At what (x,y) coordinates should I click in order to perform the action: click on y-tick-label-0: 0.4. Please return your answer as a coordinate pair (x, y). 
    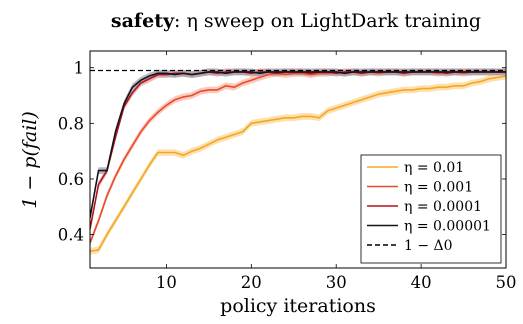
    Looking at the image, I should click on (71, 235).